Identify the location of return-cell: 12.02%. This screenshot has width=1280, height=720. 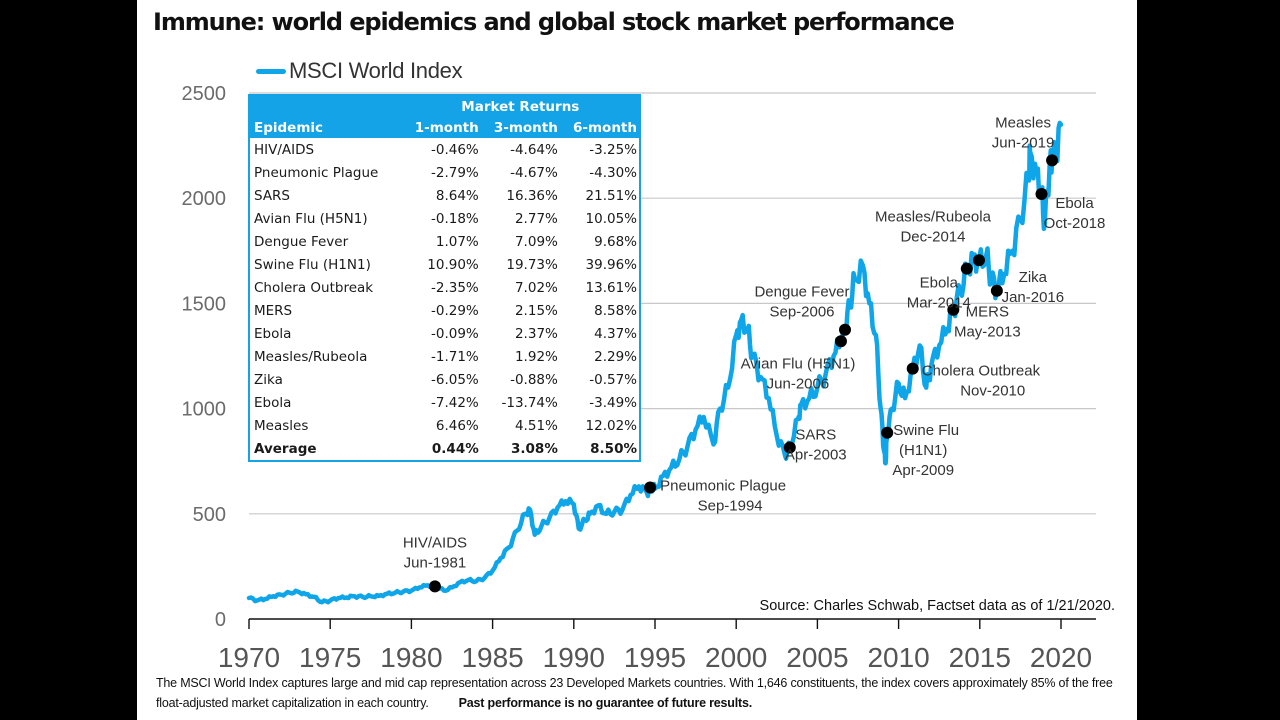
(611, 425).